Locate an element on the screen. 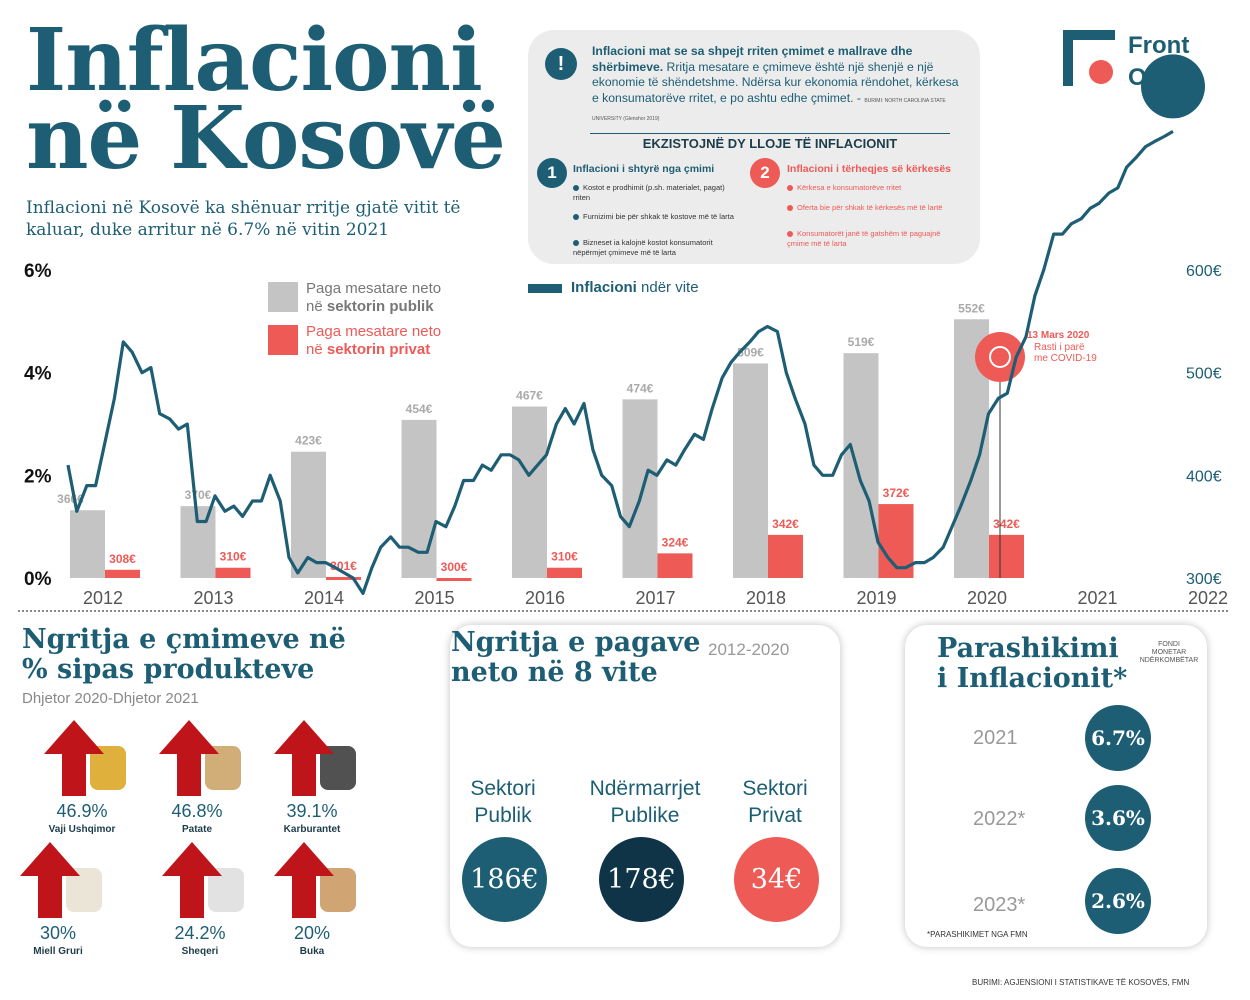  x-tick: 2017 is located at coordinates (655, 598).